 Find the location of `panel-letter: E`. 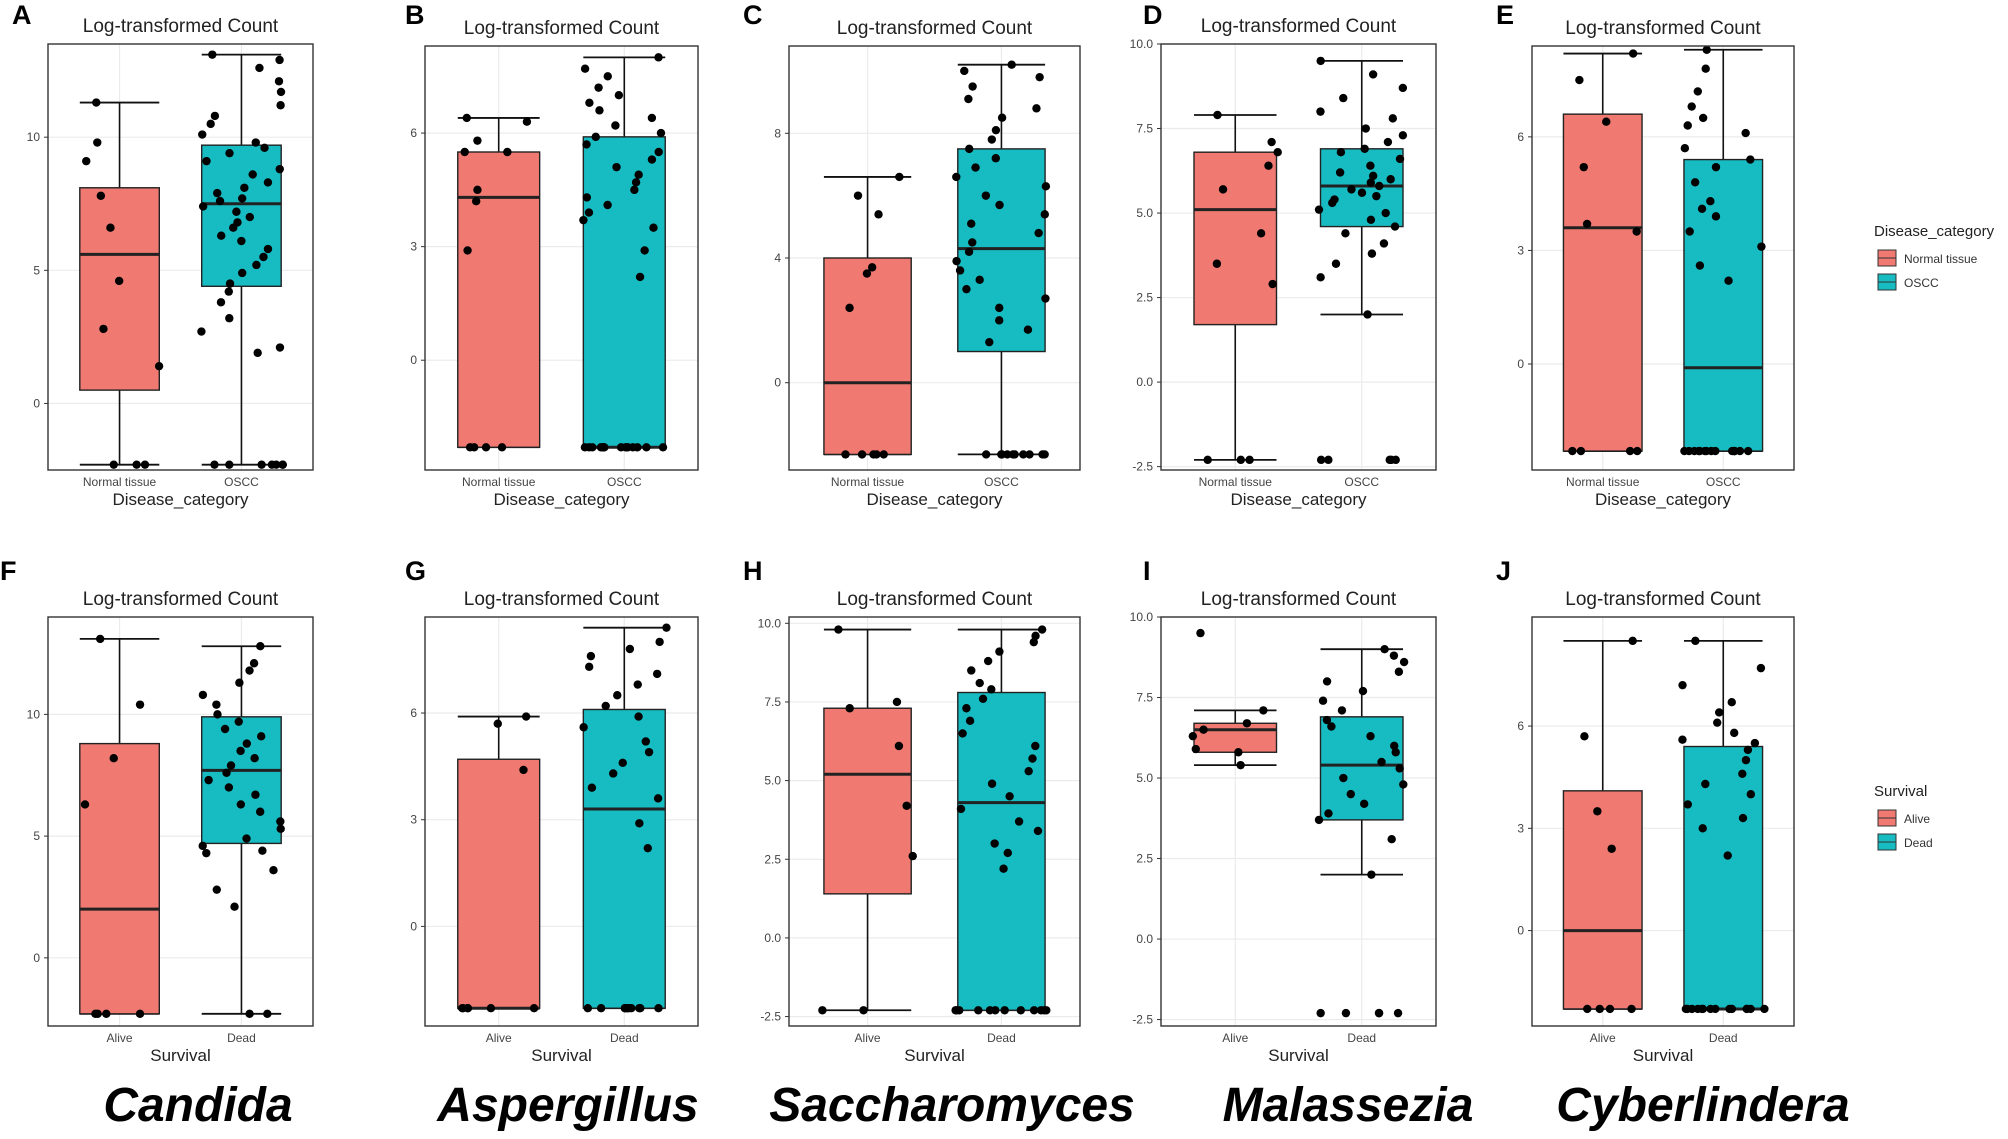

panel-letter: E is located at coordinates (1505, 15).